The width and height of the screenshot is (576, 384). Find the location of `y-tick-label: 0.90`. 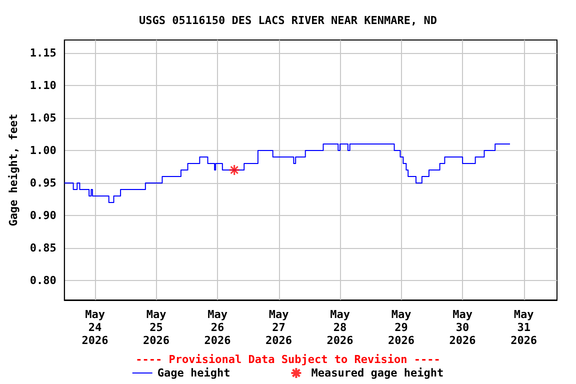

y-tick-label: 0.90 is located at coordinates (43, 215).